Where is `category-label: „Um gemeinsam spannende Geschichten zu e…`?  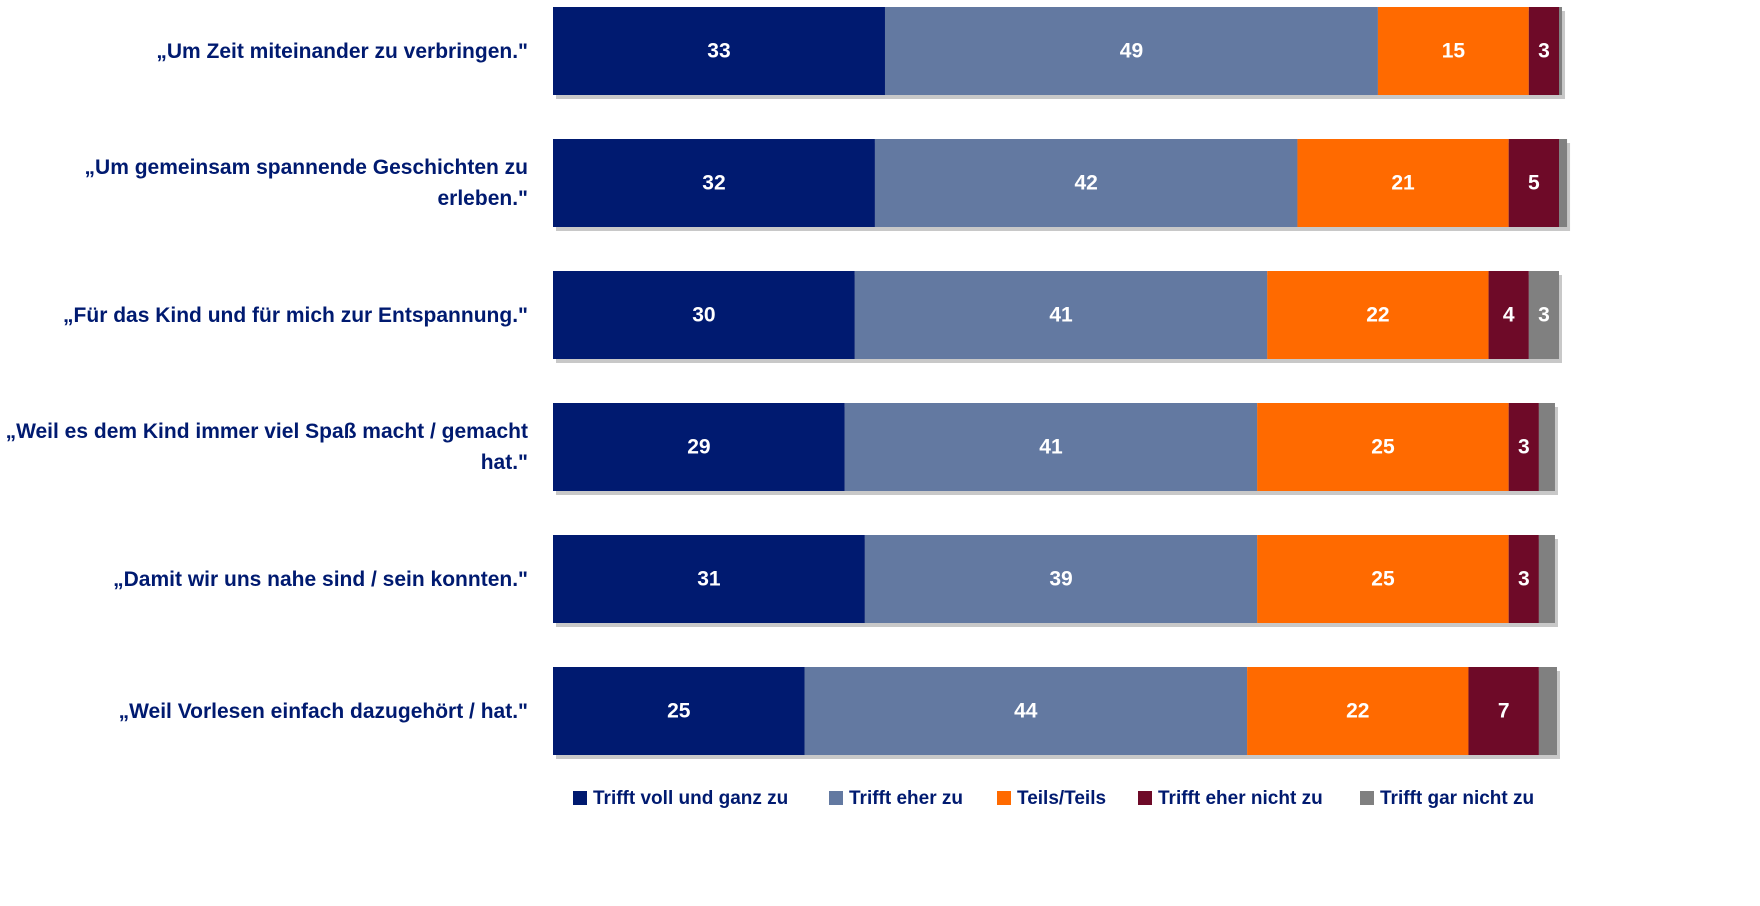 category-label: „Um gemeinsam spannende Geschichten zu e… is located at coordinates (306, 183).